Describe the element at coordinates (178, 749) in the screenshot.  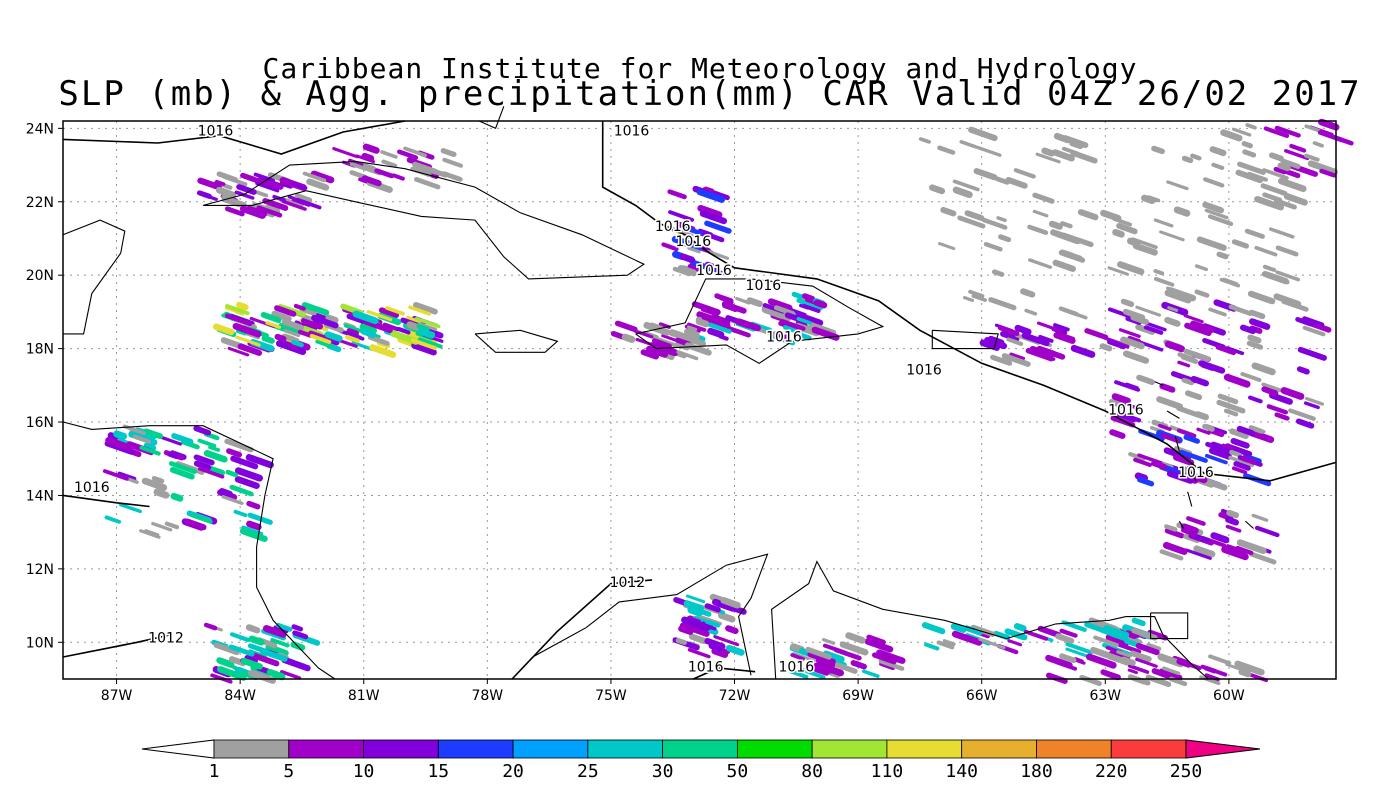
I see `colorbar-low-triangle` at that location.